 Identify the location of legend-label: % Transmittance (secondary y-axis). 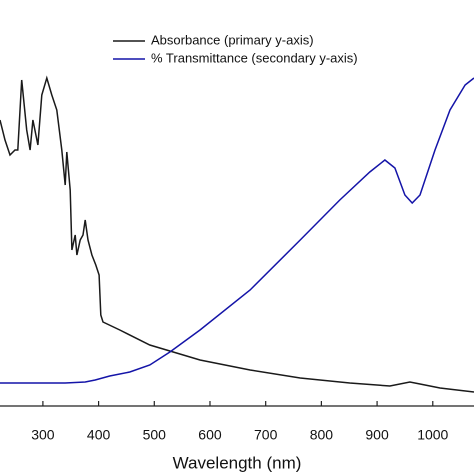
(254, 57).